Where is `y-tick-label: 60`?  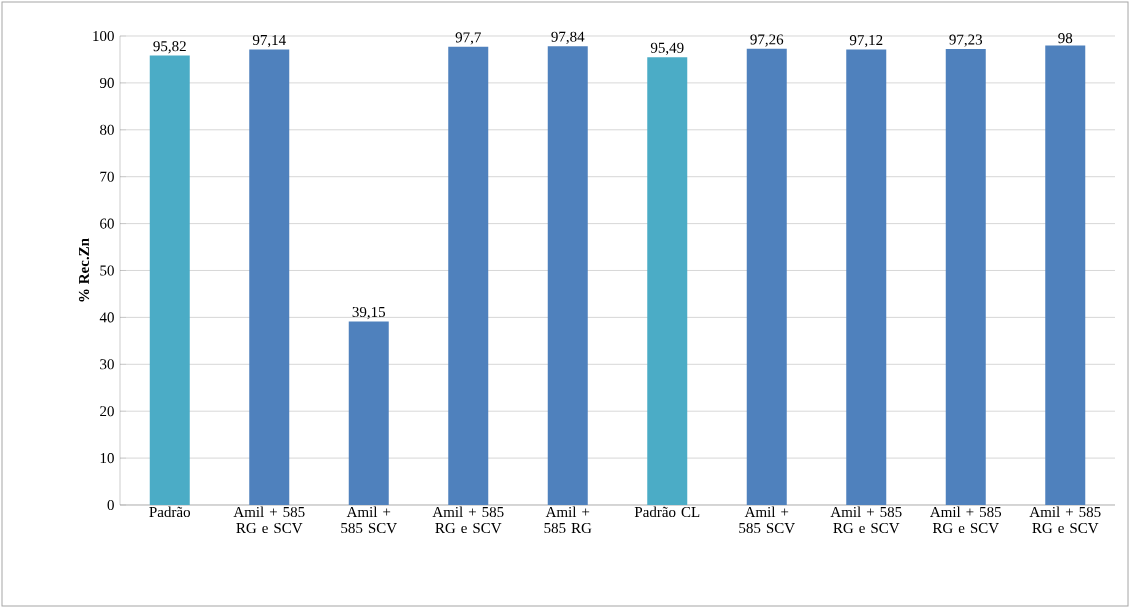
y-tick-label: 60 is located at coordinates (107, 223).